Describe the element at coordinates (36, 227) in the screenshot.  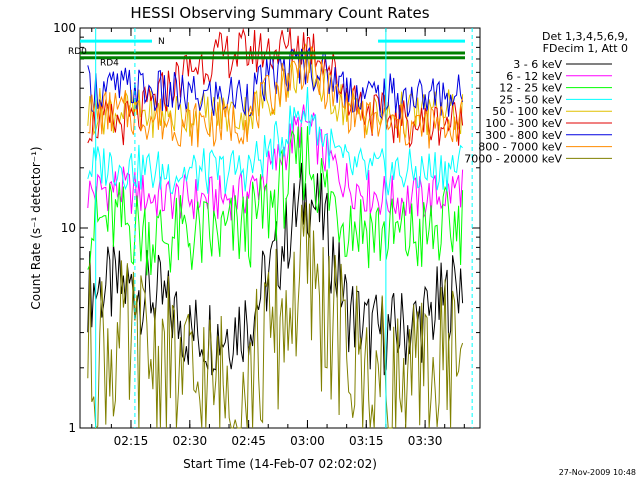
I see `y-axis-label: Count Rate (s⁻¹ detector⁻¹)` at that location.